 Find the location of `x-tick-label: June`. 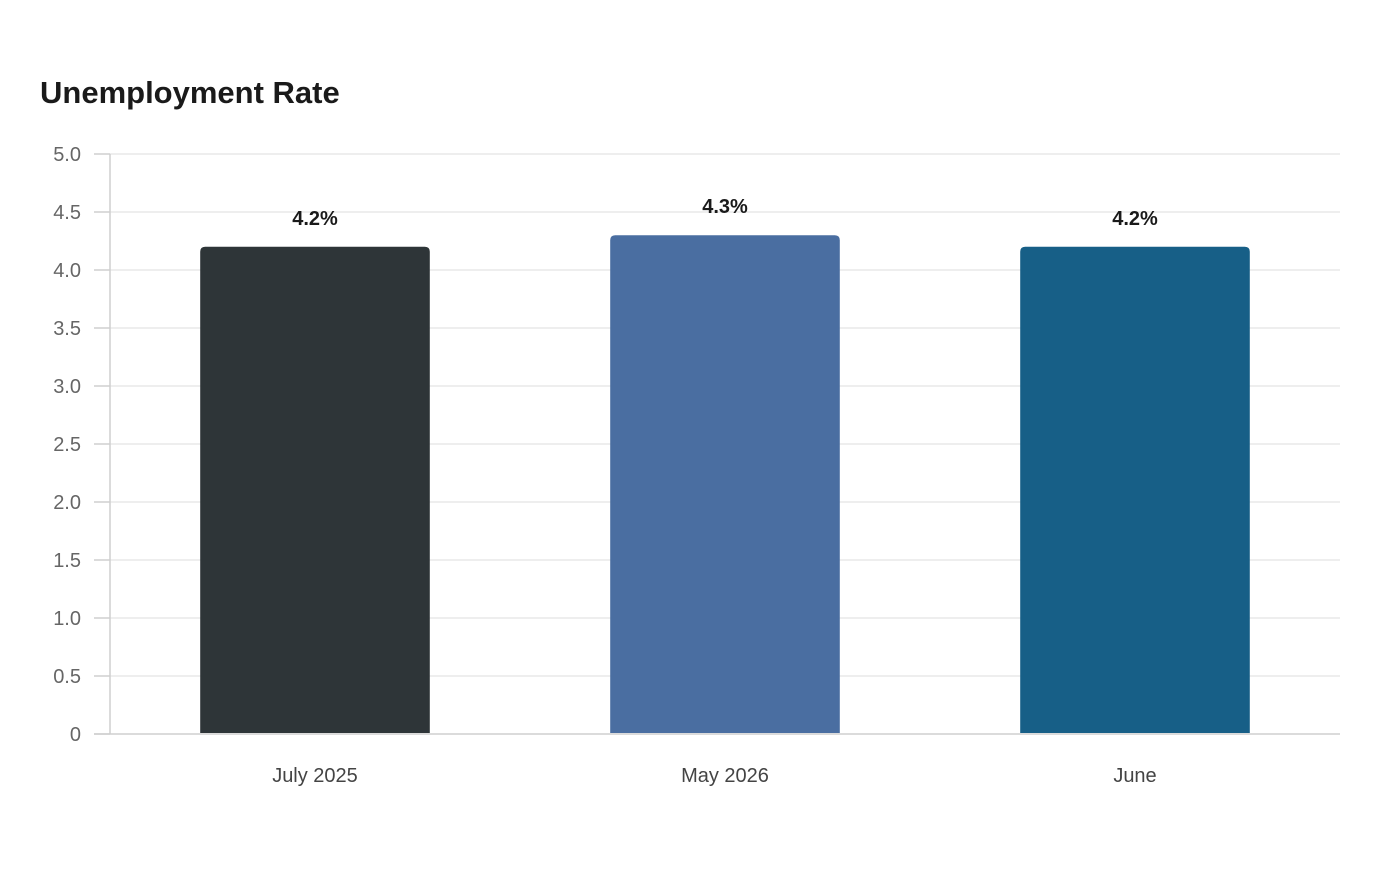

x-tick-label: June is located at coordinates (1134, 776).